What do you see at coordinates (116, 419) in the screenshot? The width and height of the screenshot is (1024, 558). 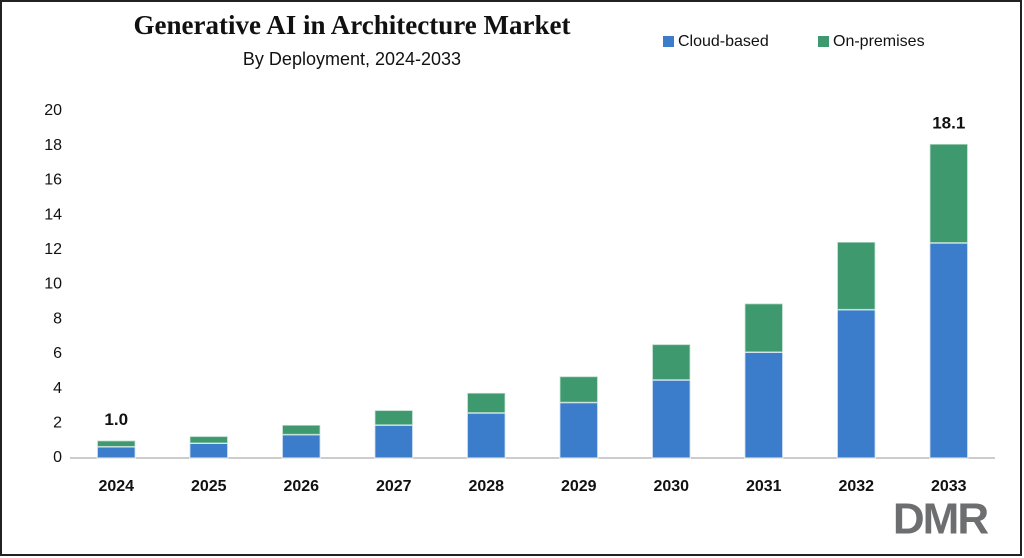 I see `total-label: 1.0` at bounding box center [116, 419].